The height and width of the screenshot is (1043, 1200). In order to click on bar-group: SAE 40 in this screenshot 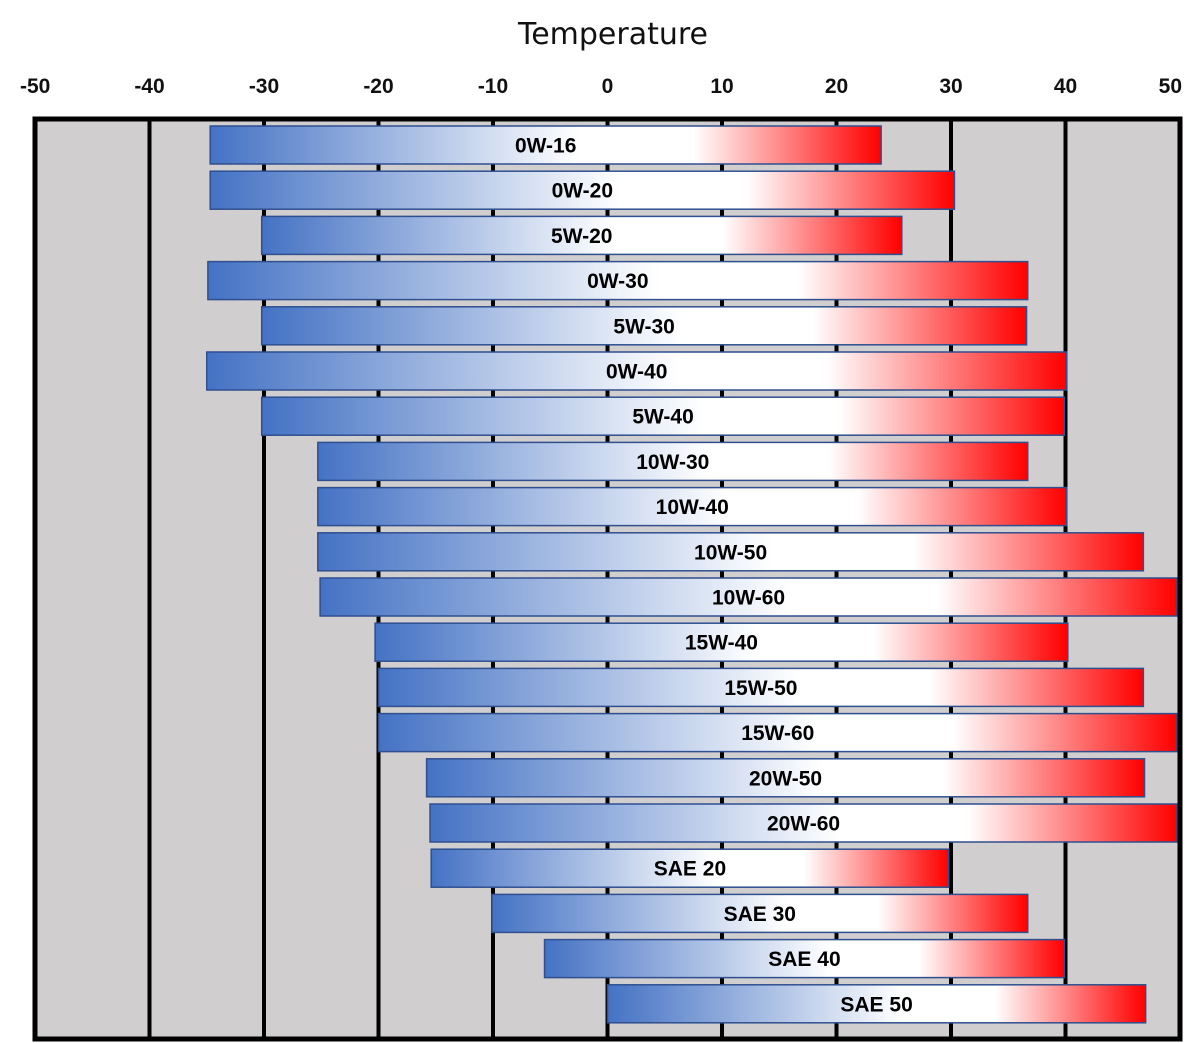, I will do `click(804, 958)`.